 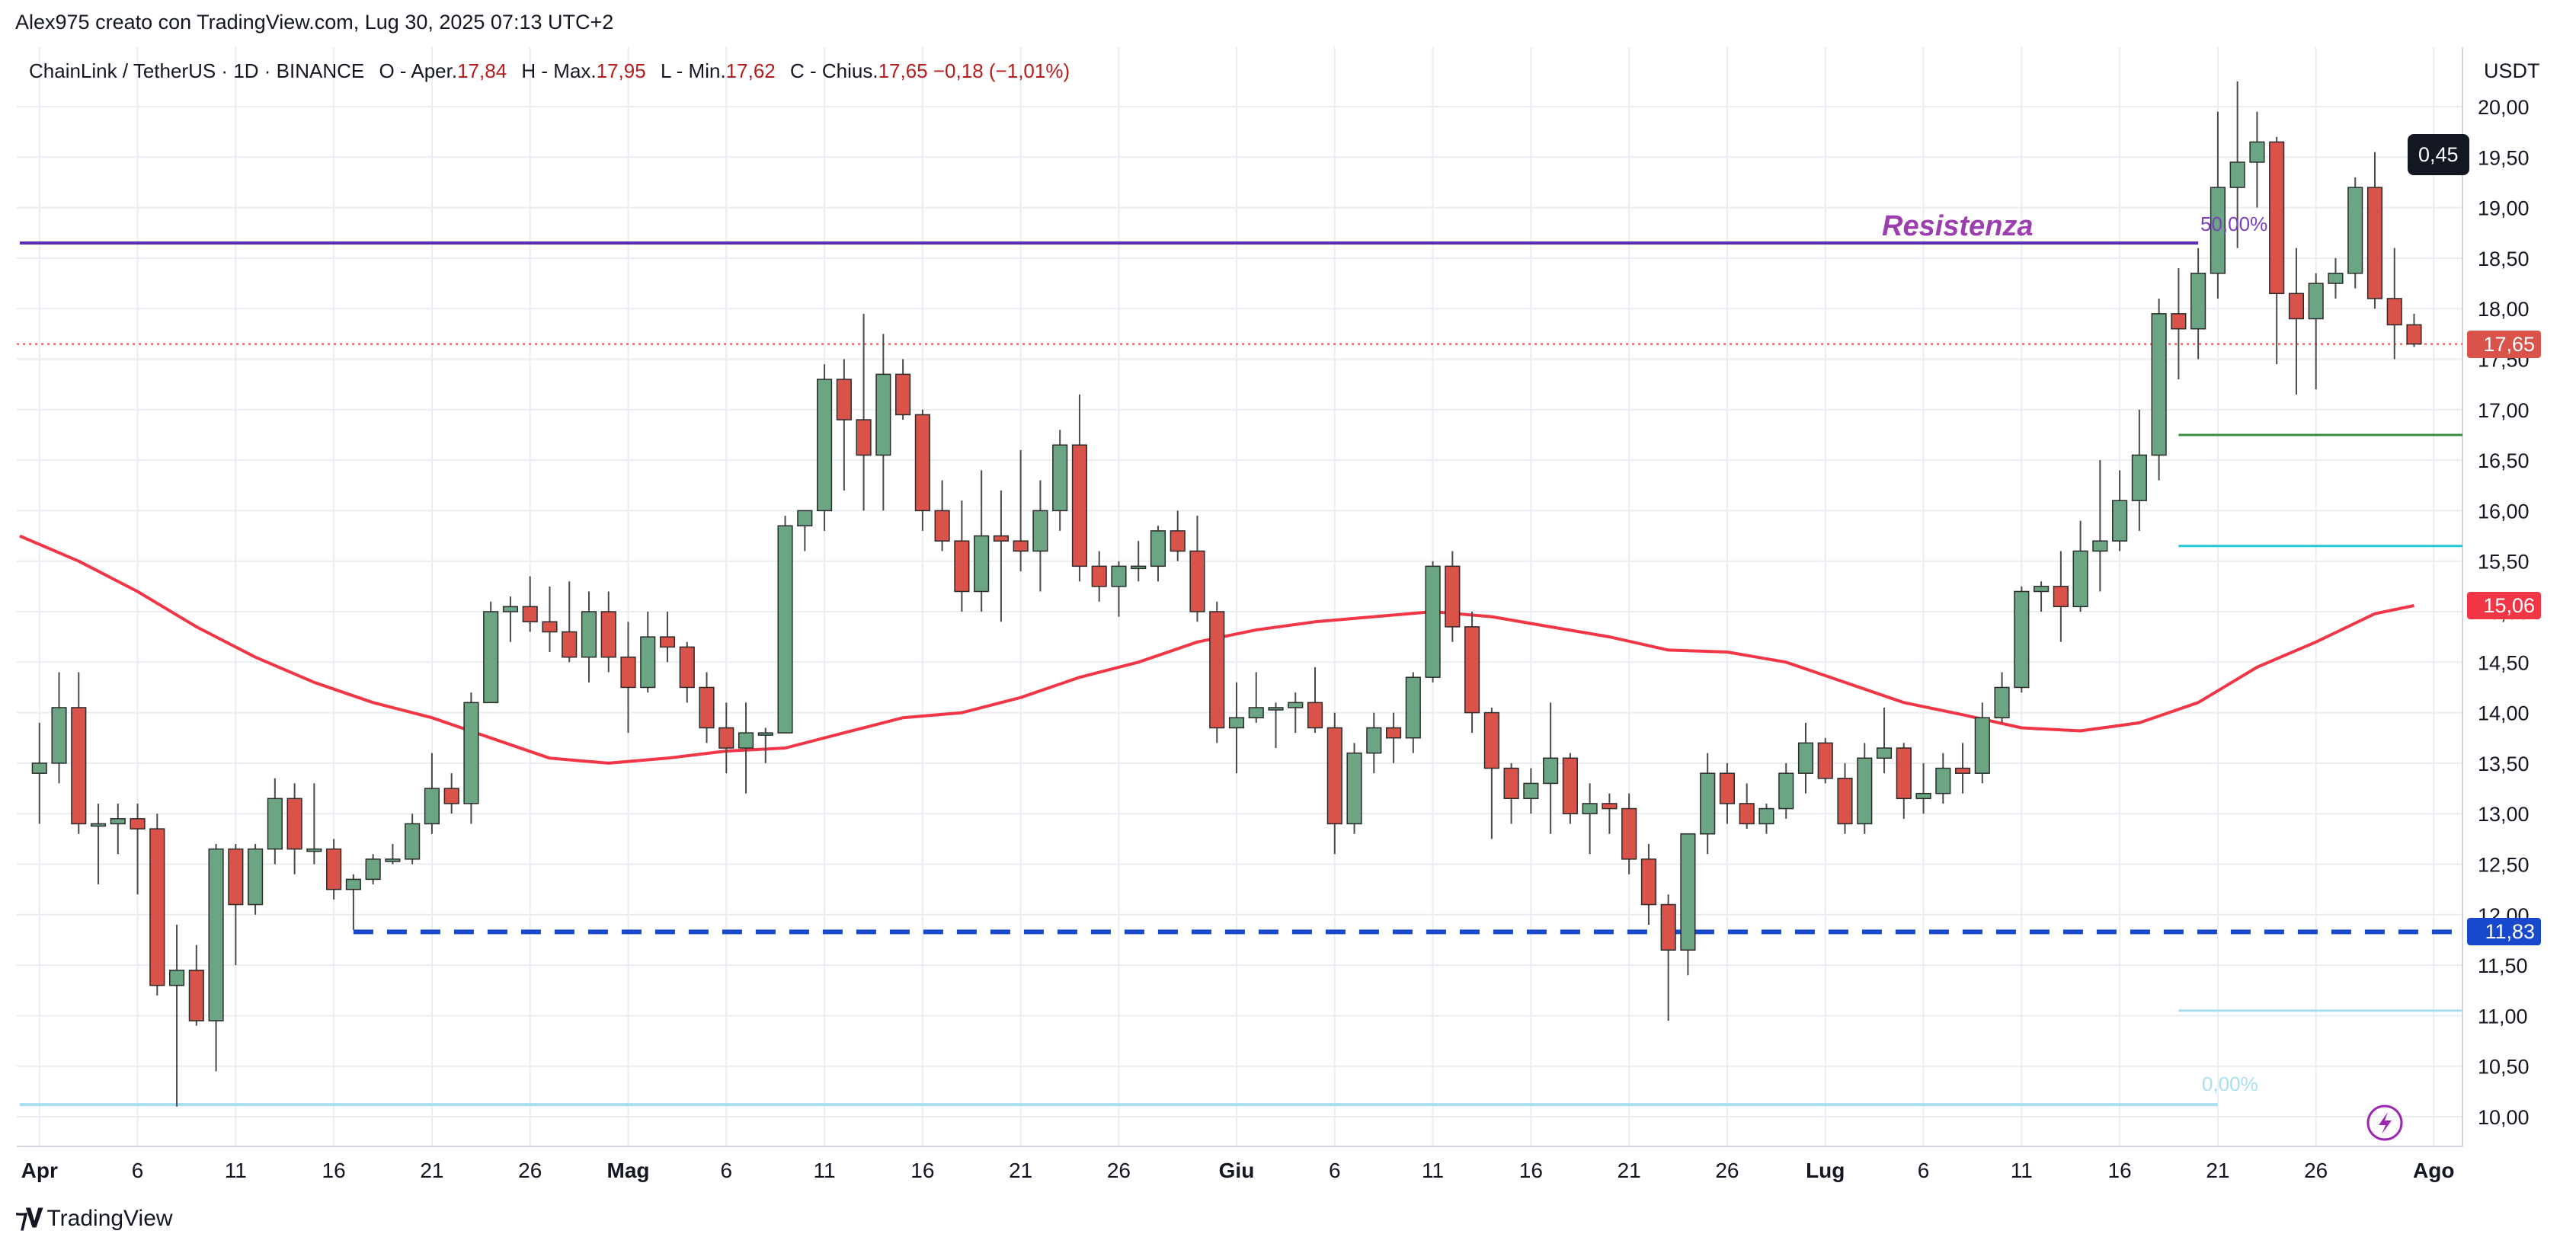 I want to click on close-label: C - Chius., so click(x=833, y=70).